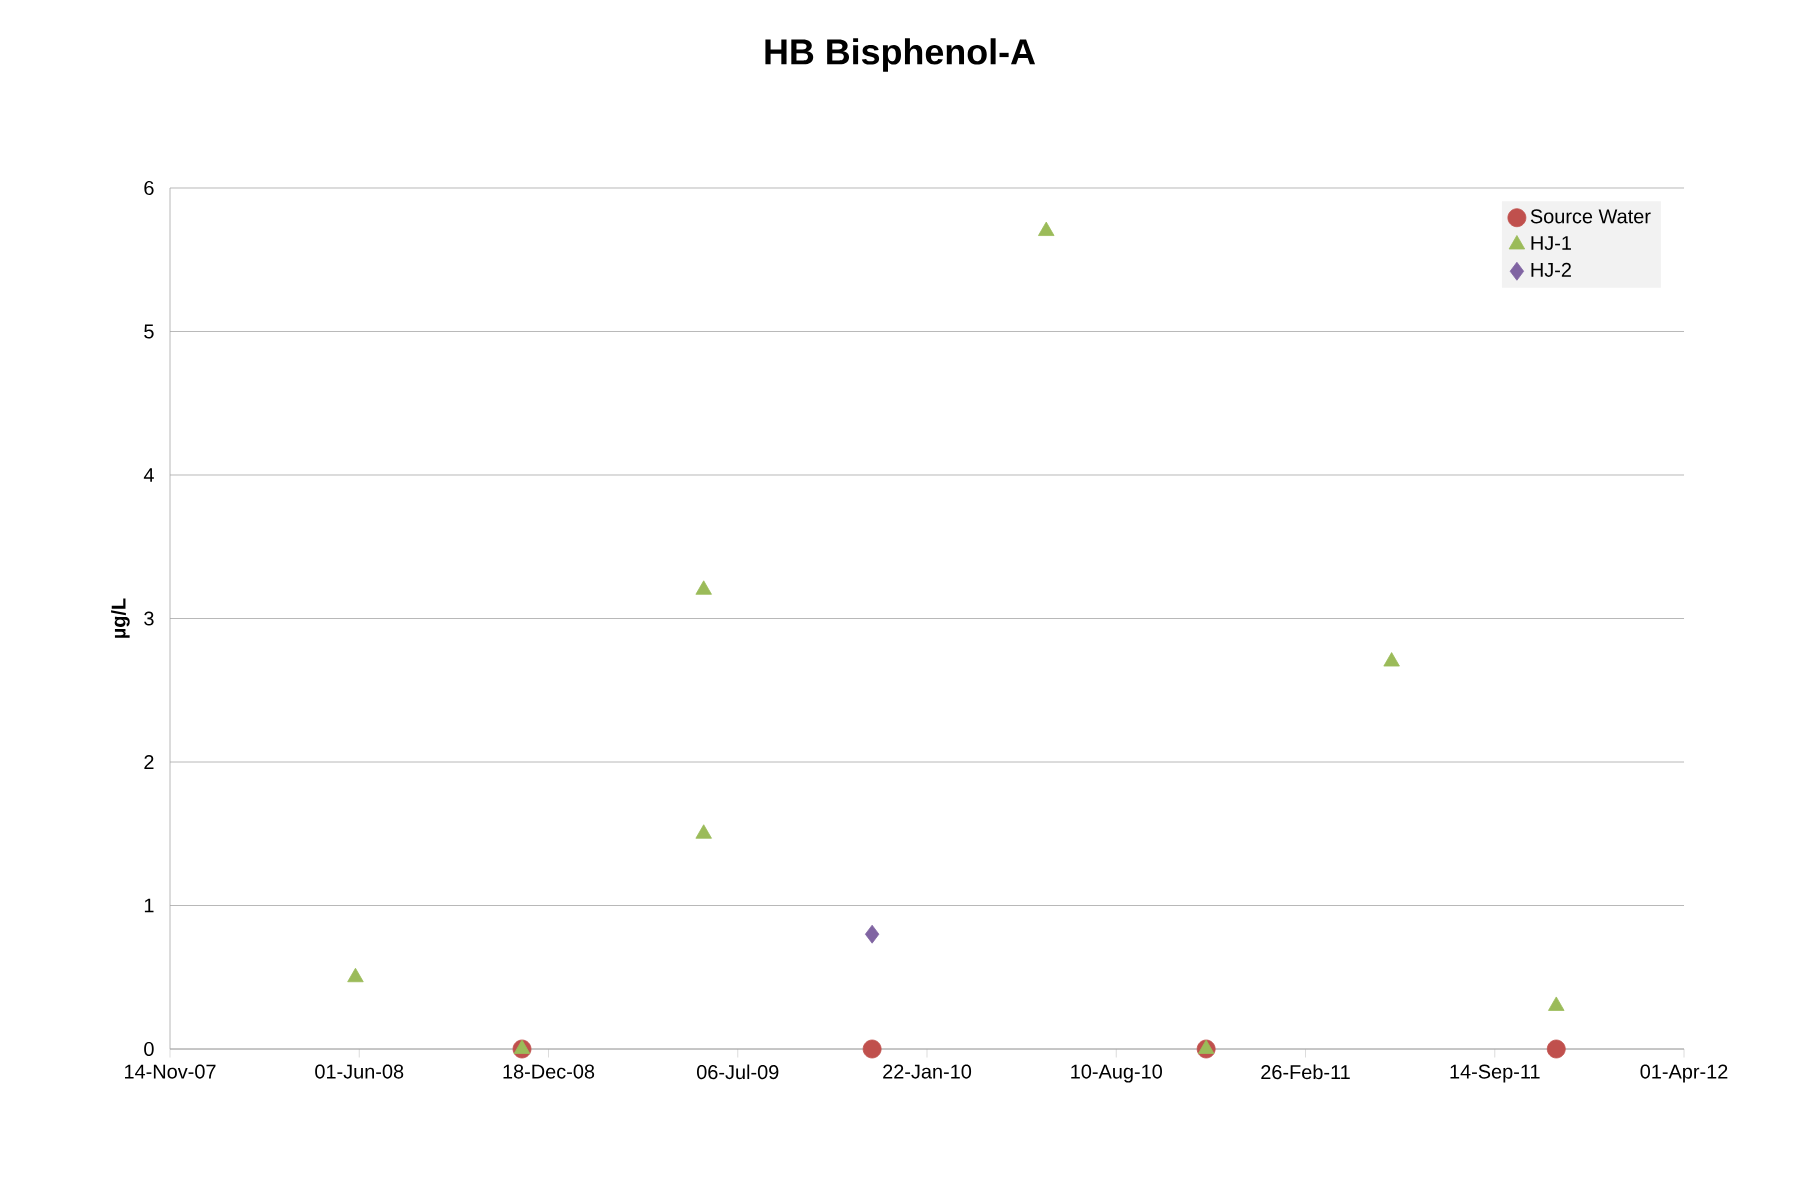 The width and height of the screenshot is (1799, 1185). What do you see at coordinates (927, 1071) in the screenshot?
I see `x-tick-label: 22-Jan-10` at bounding box center [927, 1071].